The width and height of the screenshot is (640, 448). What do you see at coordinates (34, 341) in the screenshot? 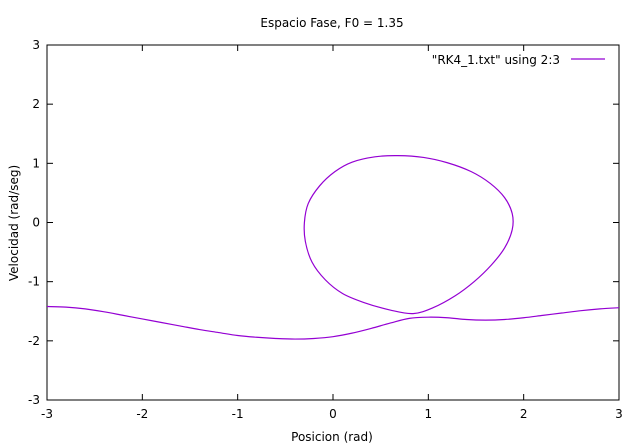
I see `y-tick-label: -2` at bounding box center [34, 341].